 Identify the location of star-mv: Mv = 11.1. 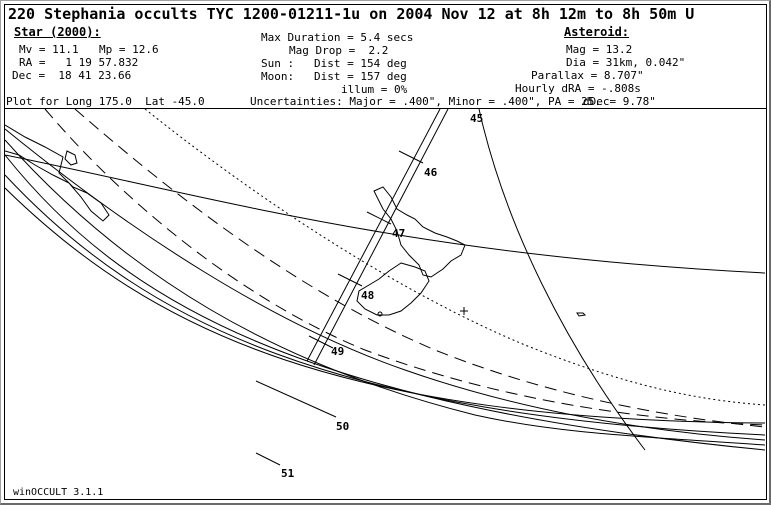
(49, 49).